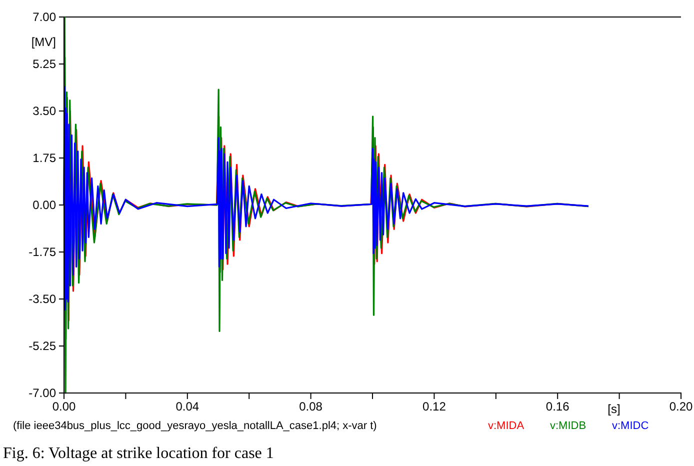 Image resolution: width=694 pixels, height=466 pixels. I want to click on text: v:MIDA, so click(506, 426).